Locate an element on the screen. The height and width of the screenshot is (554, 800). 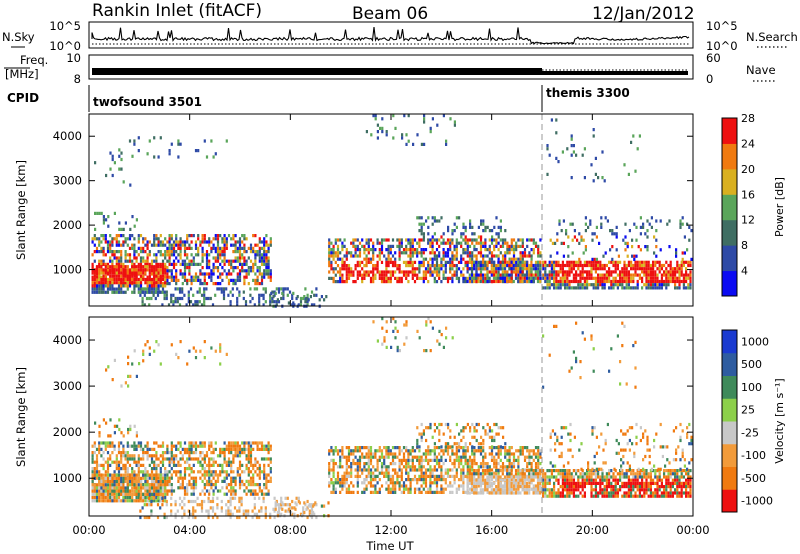
station-title: Rankin Inlet (fitACF) is located at coordinates (177, 11).